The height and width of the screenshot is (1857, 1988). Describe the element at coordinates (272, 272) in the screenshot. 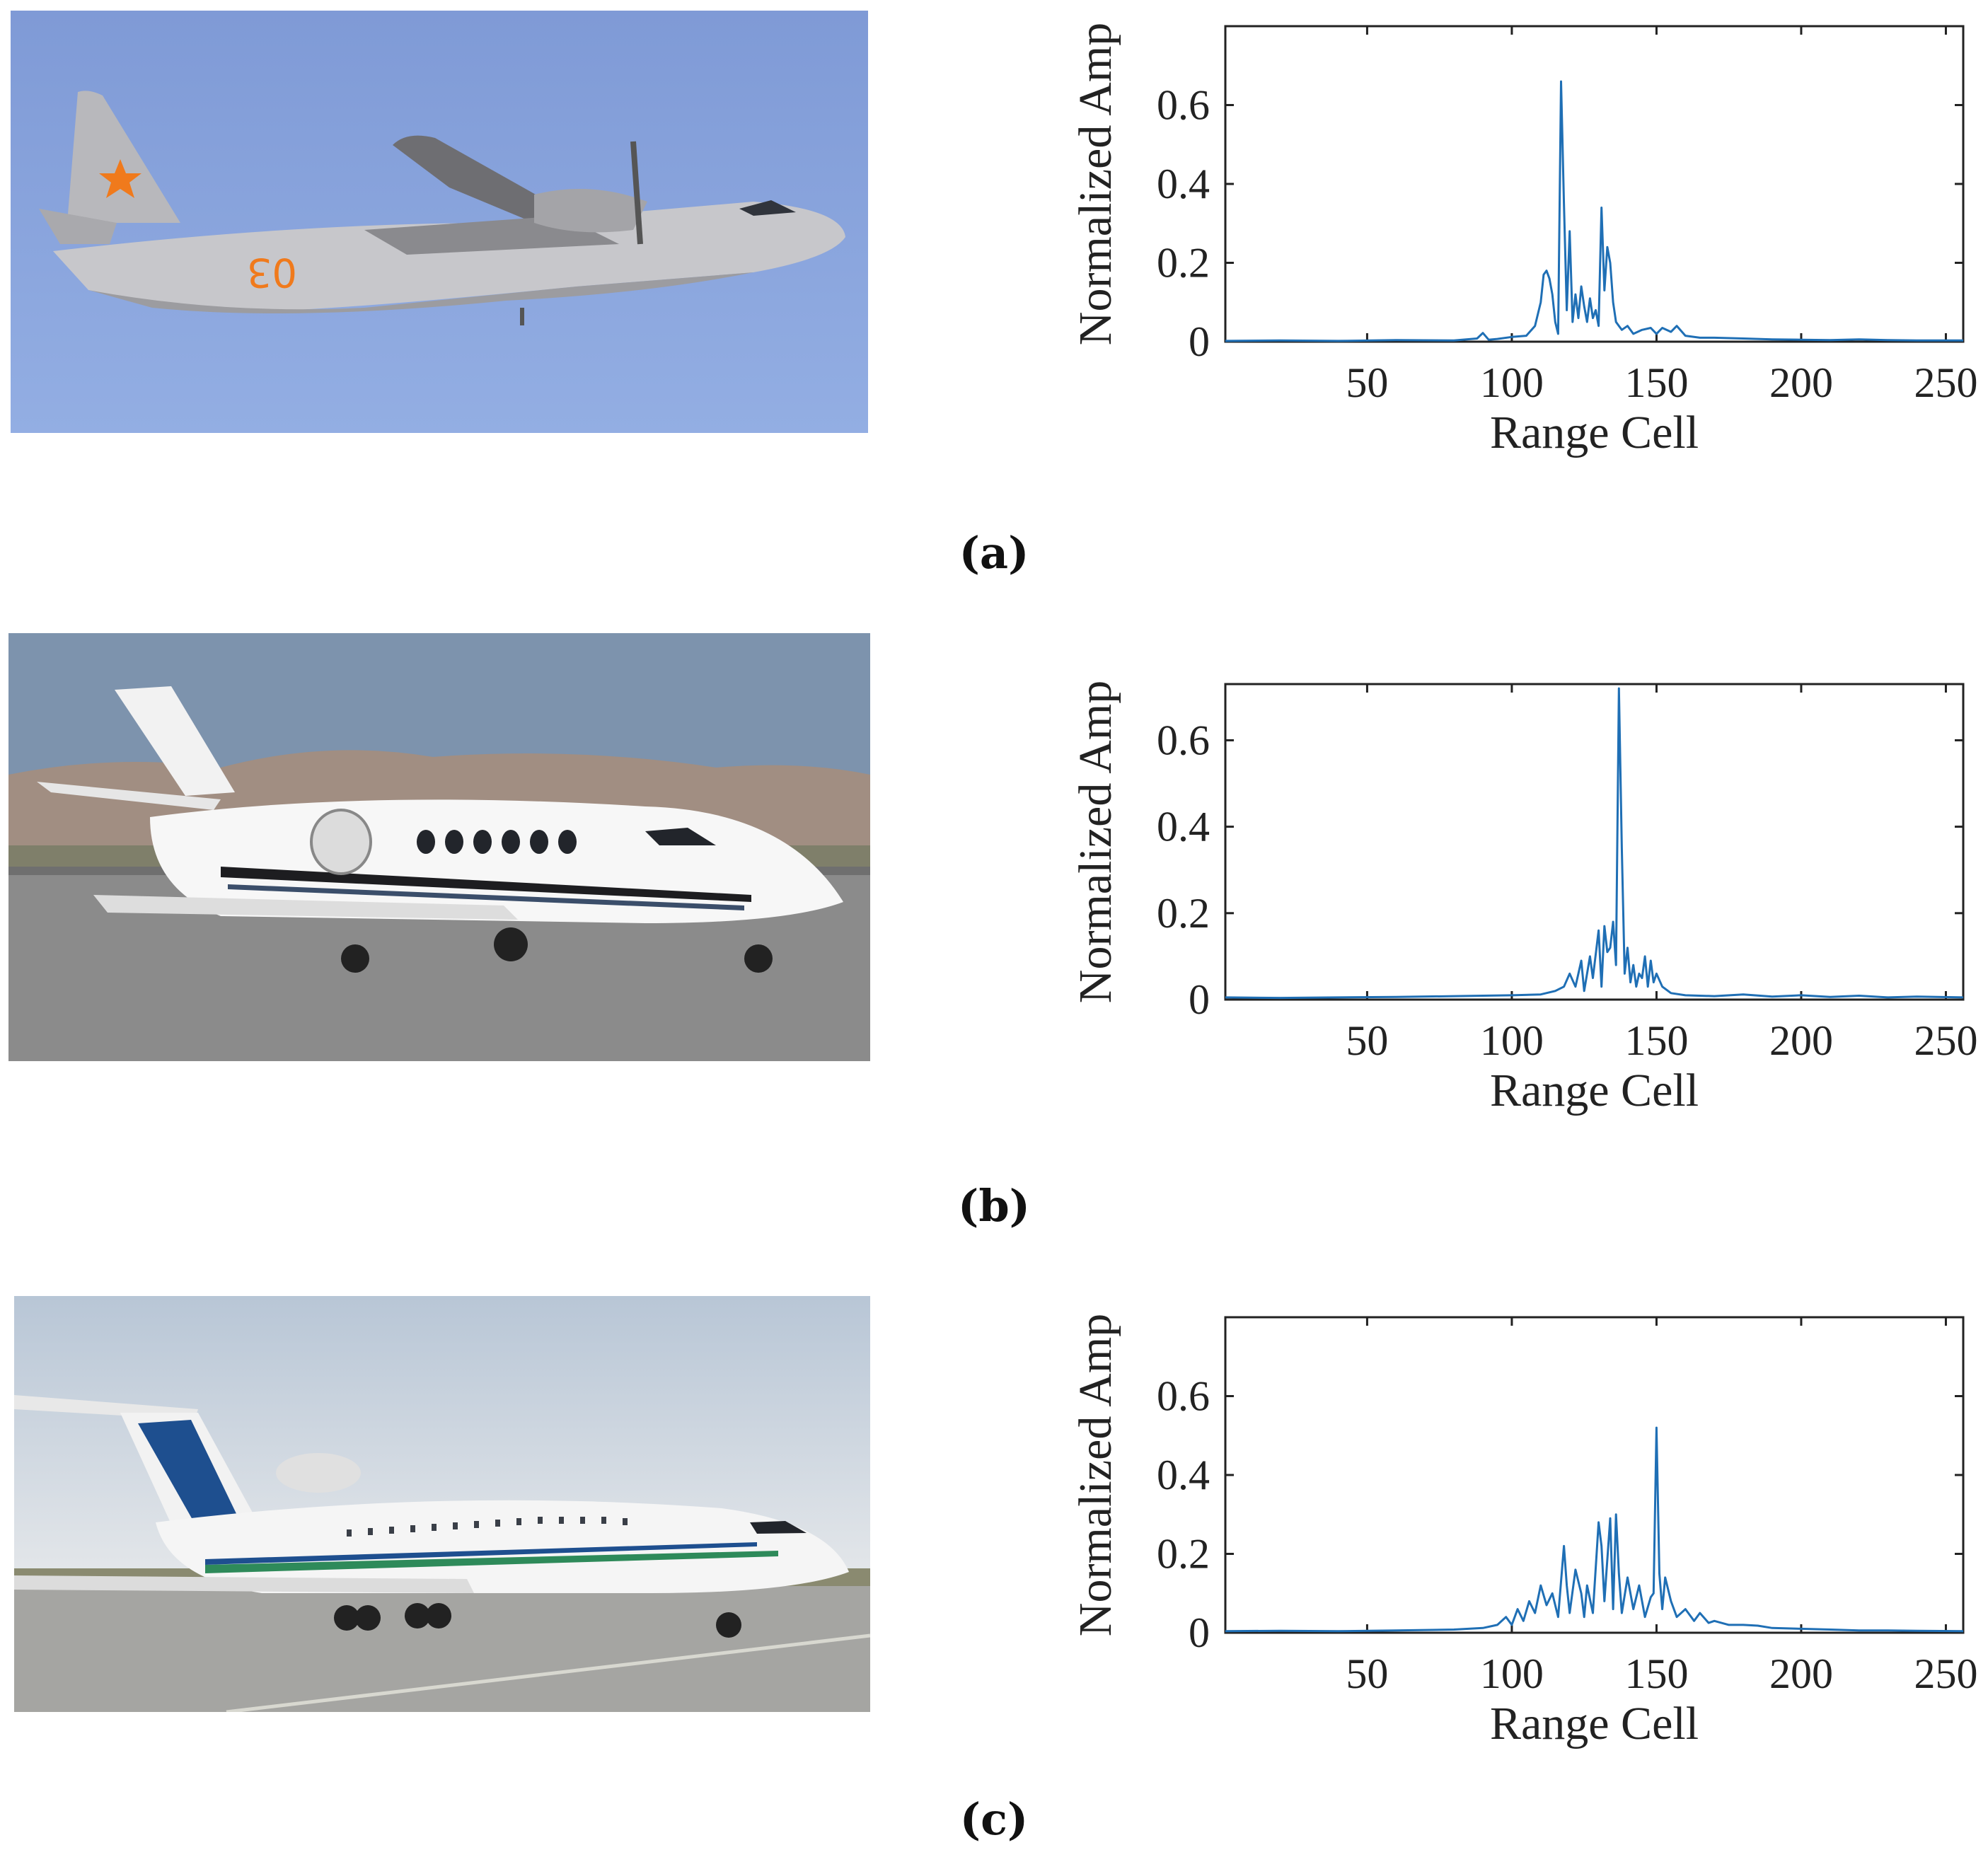

I see `svg-text: 03` at that location.